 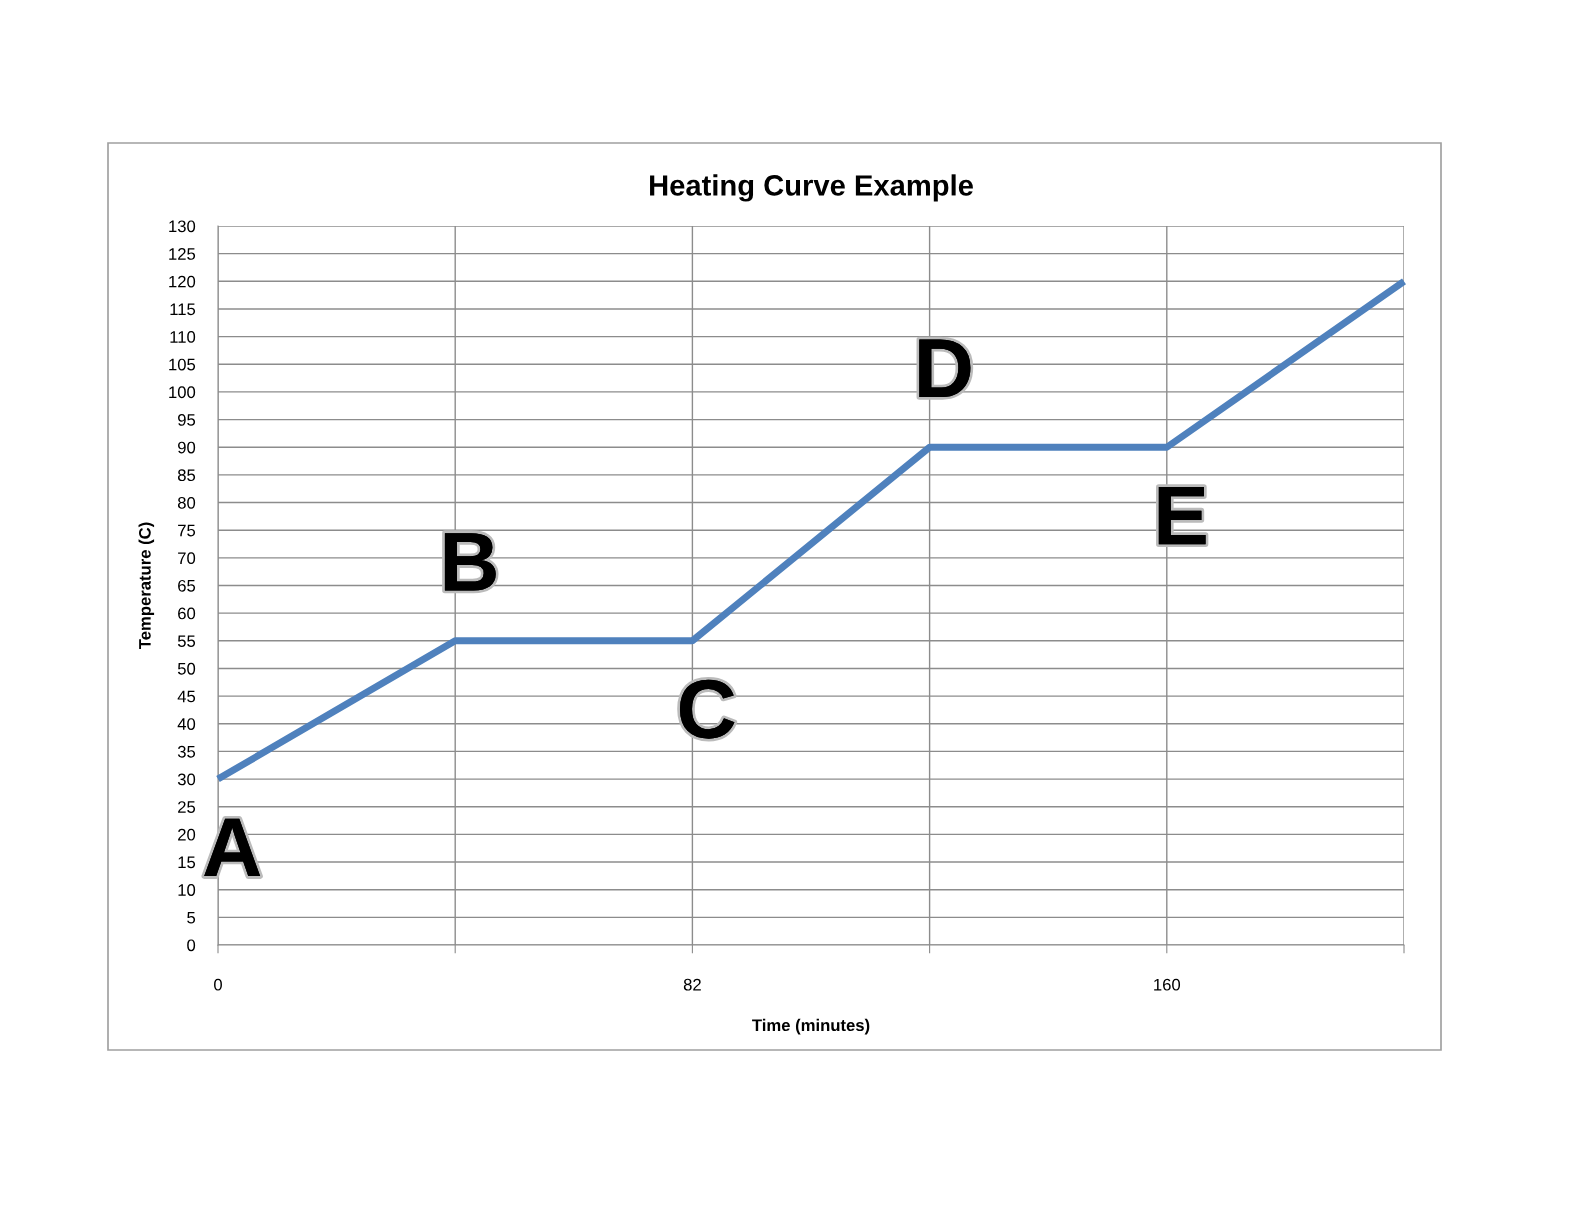 What do you see at coordinates (186, 502) in the screenshot?
I see `y-tick-label: 80` at bounding box center [186, 502].